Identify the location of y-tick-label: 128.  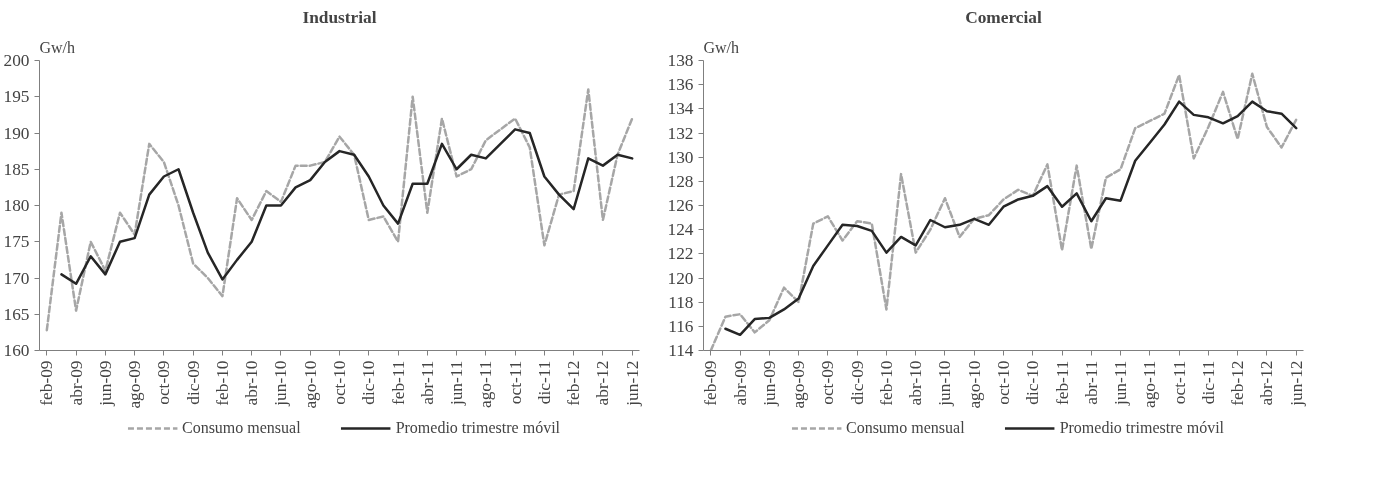
(680, 181).